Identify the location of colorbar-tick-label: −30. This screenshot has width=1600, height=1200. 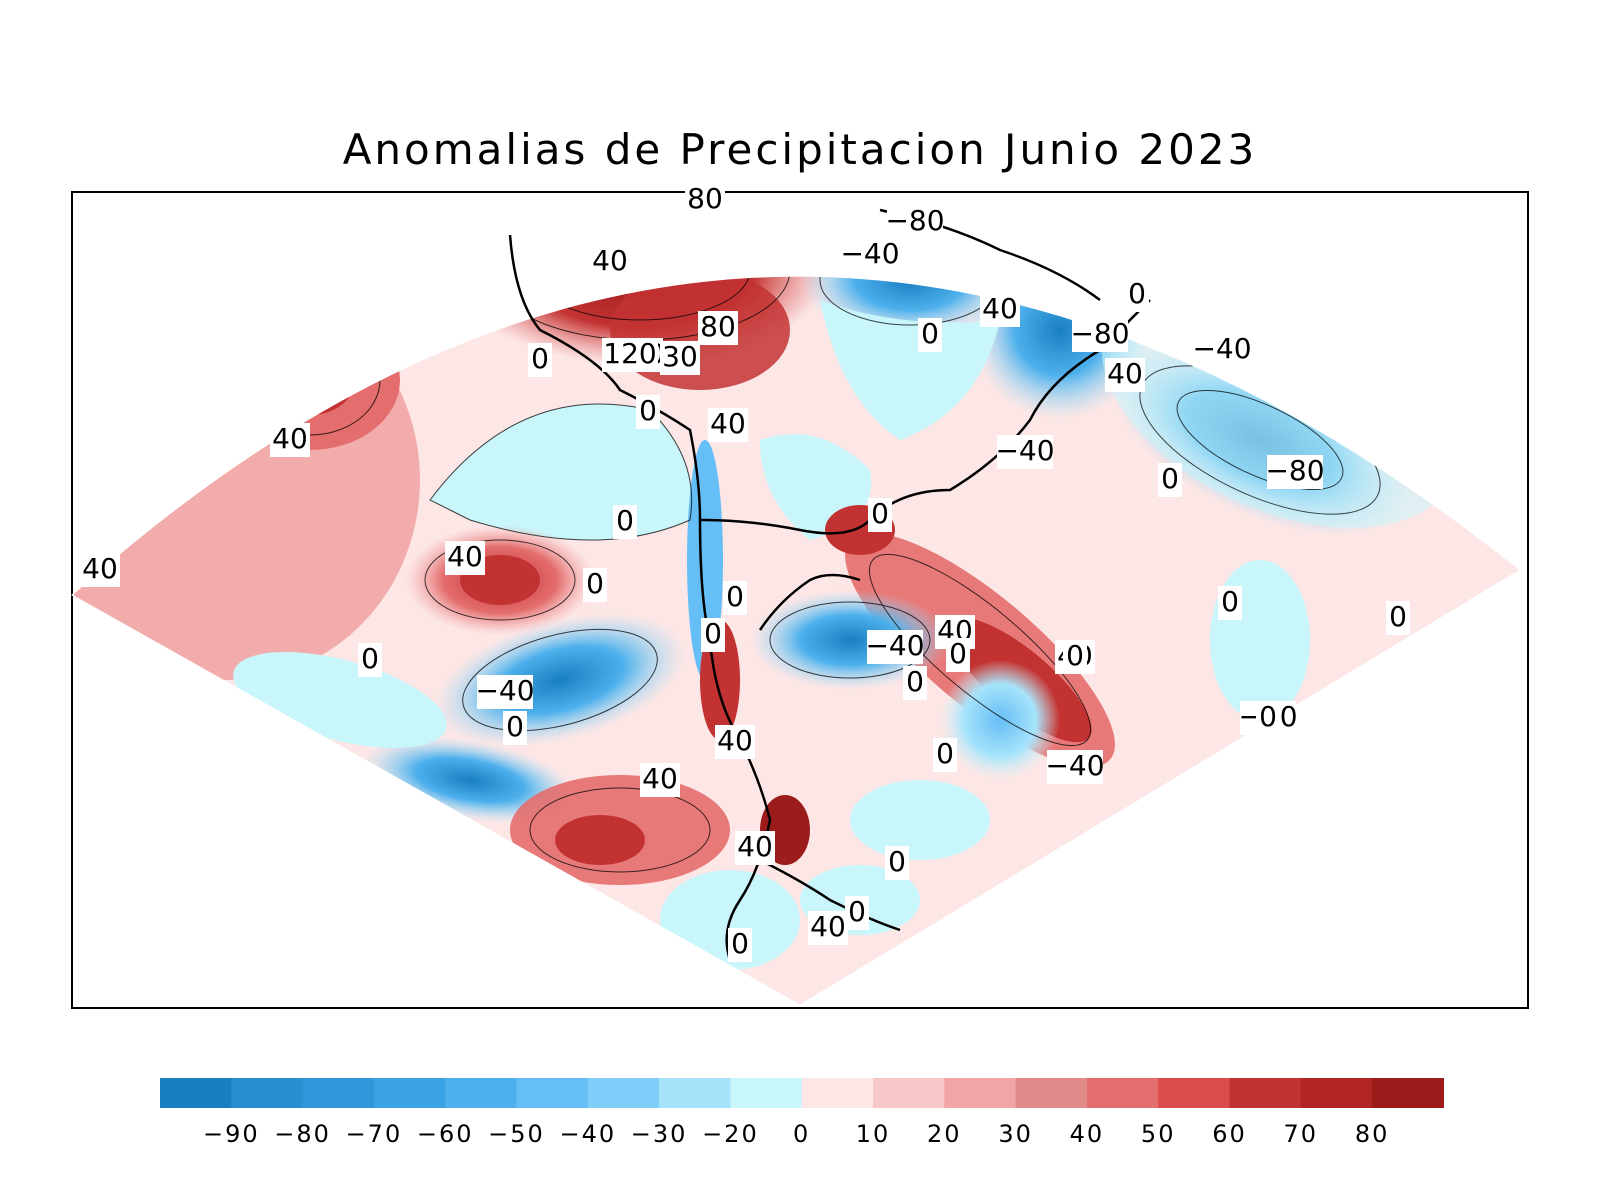
(659, 1134).